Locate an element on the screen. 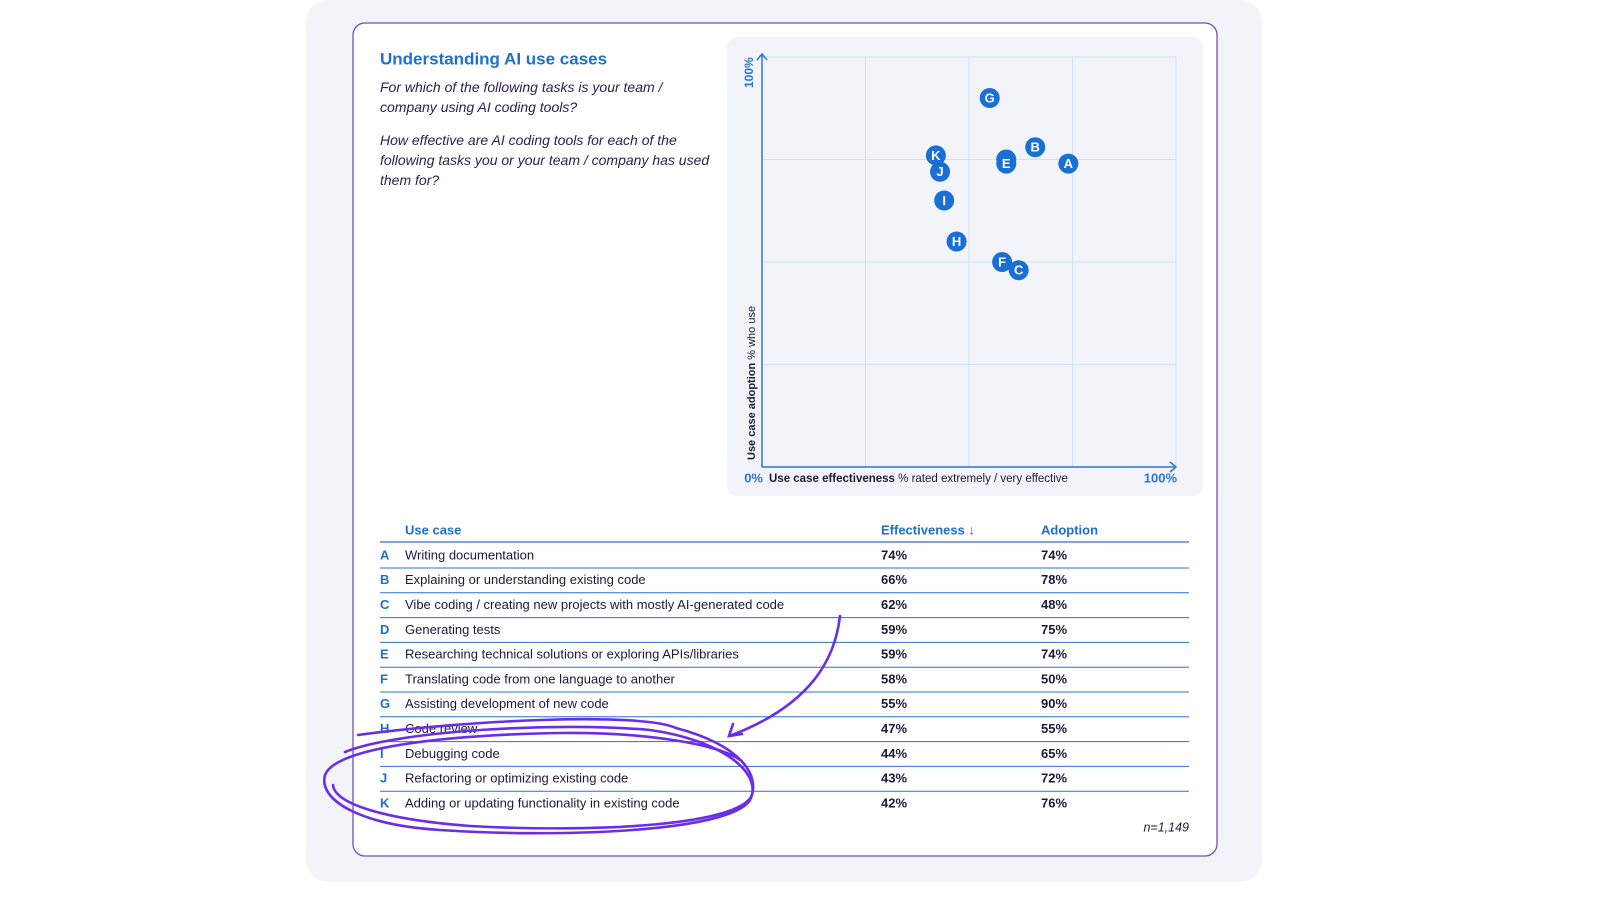 Image resolution: width=1600 pixels, height=900 pixels. row-name: Debugging code is located at coordinates (452, 753).